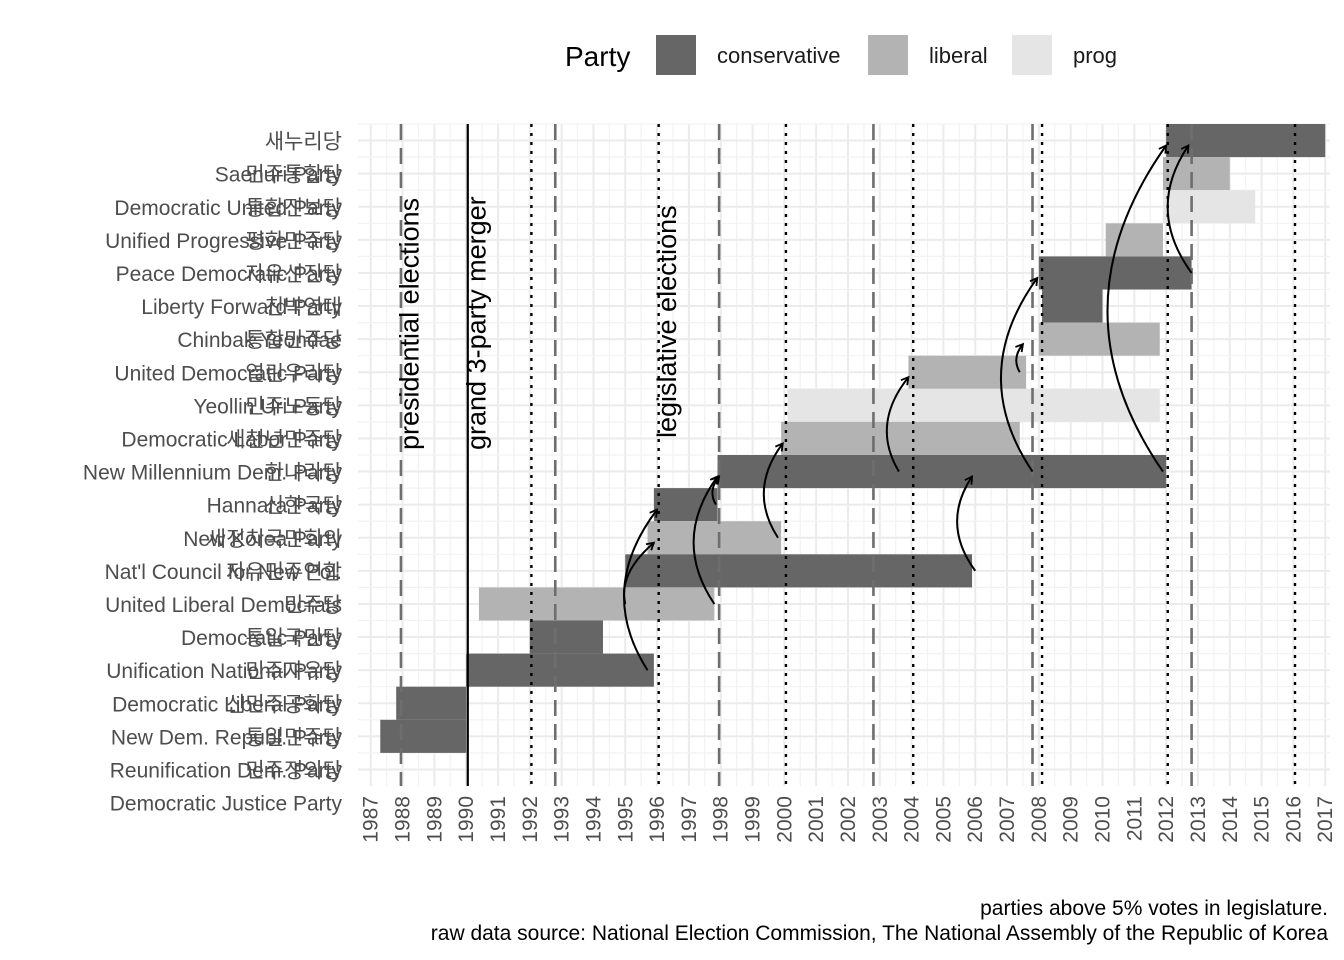  I want to click on x-tick-label: 1994, so click(593, 819).